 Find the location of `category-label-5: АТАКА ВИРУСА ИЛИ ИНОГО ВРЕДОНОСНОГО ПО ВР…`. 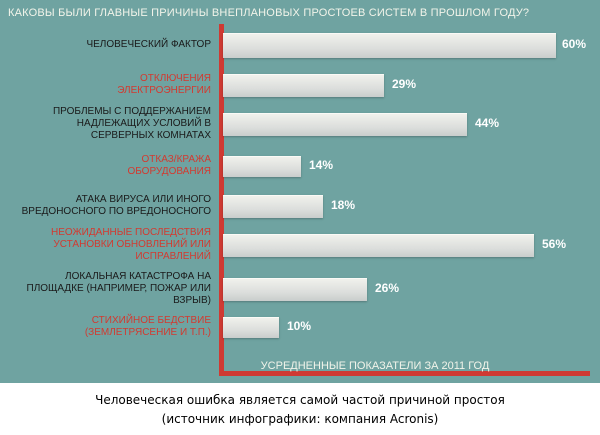

category-label-5: АТАКА ВИРУСА ИЛИ ИНОГО ВРЕДОНОСНОГО ПО ВР… is located at coordinates (116, 205).